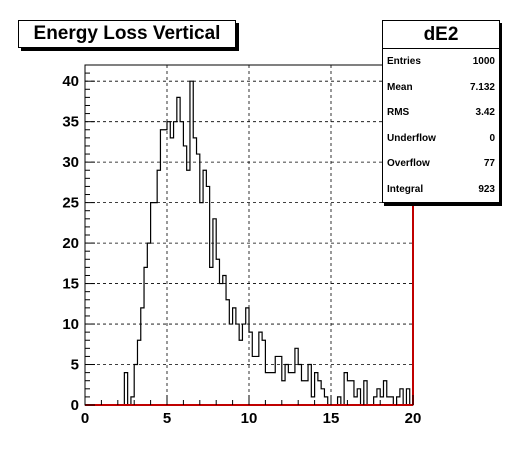  I want to click on y-tick-label: 10, so click(70, 324).